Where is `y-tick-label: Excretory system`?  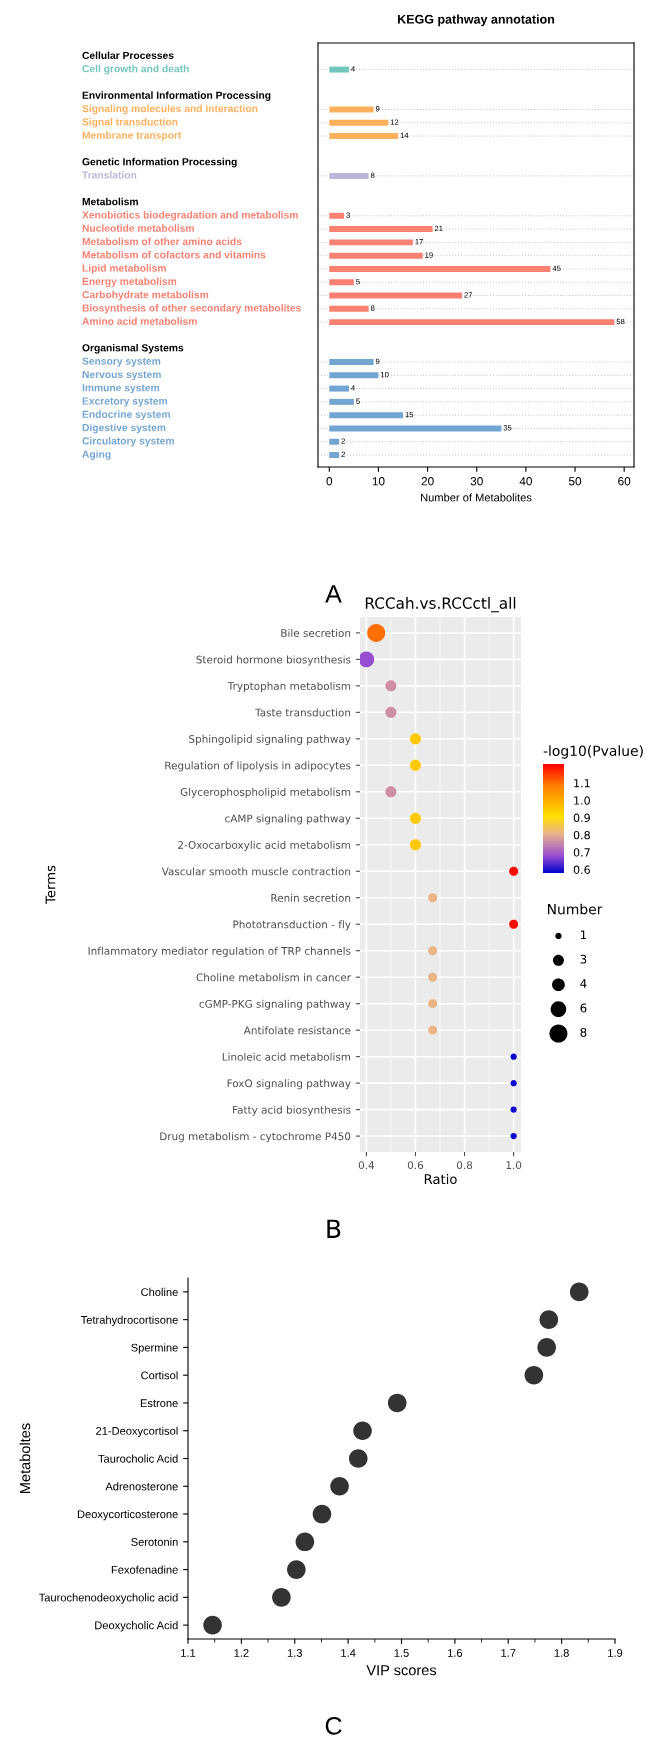 y-tick-label: Excretory system is located at coordinates (125, 402).